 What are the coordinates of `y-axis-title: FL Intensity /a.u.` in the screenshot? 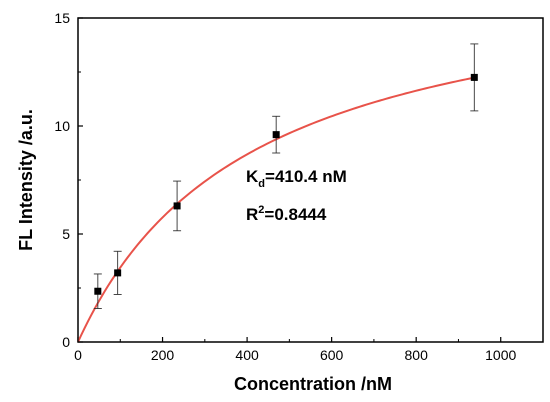 It's located at (26, 180).